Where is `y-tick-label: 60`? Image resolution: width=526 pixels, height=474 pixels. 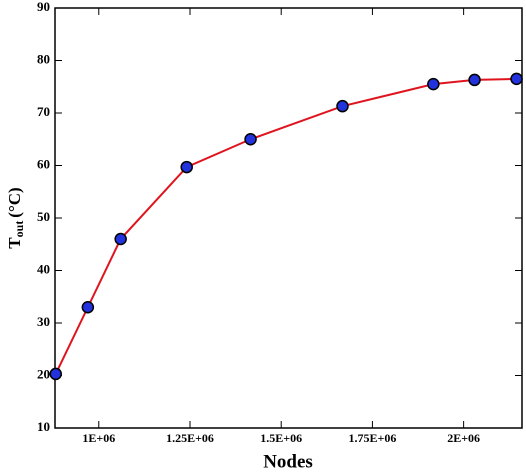 y-tick-label: 60 is located at coordinates (43, 163).